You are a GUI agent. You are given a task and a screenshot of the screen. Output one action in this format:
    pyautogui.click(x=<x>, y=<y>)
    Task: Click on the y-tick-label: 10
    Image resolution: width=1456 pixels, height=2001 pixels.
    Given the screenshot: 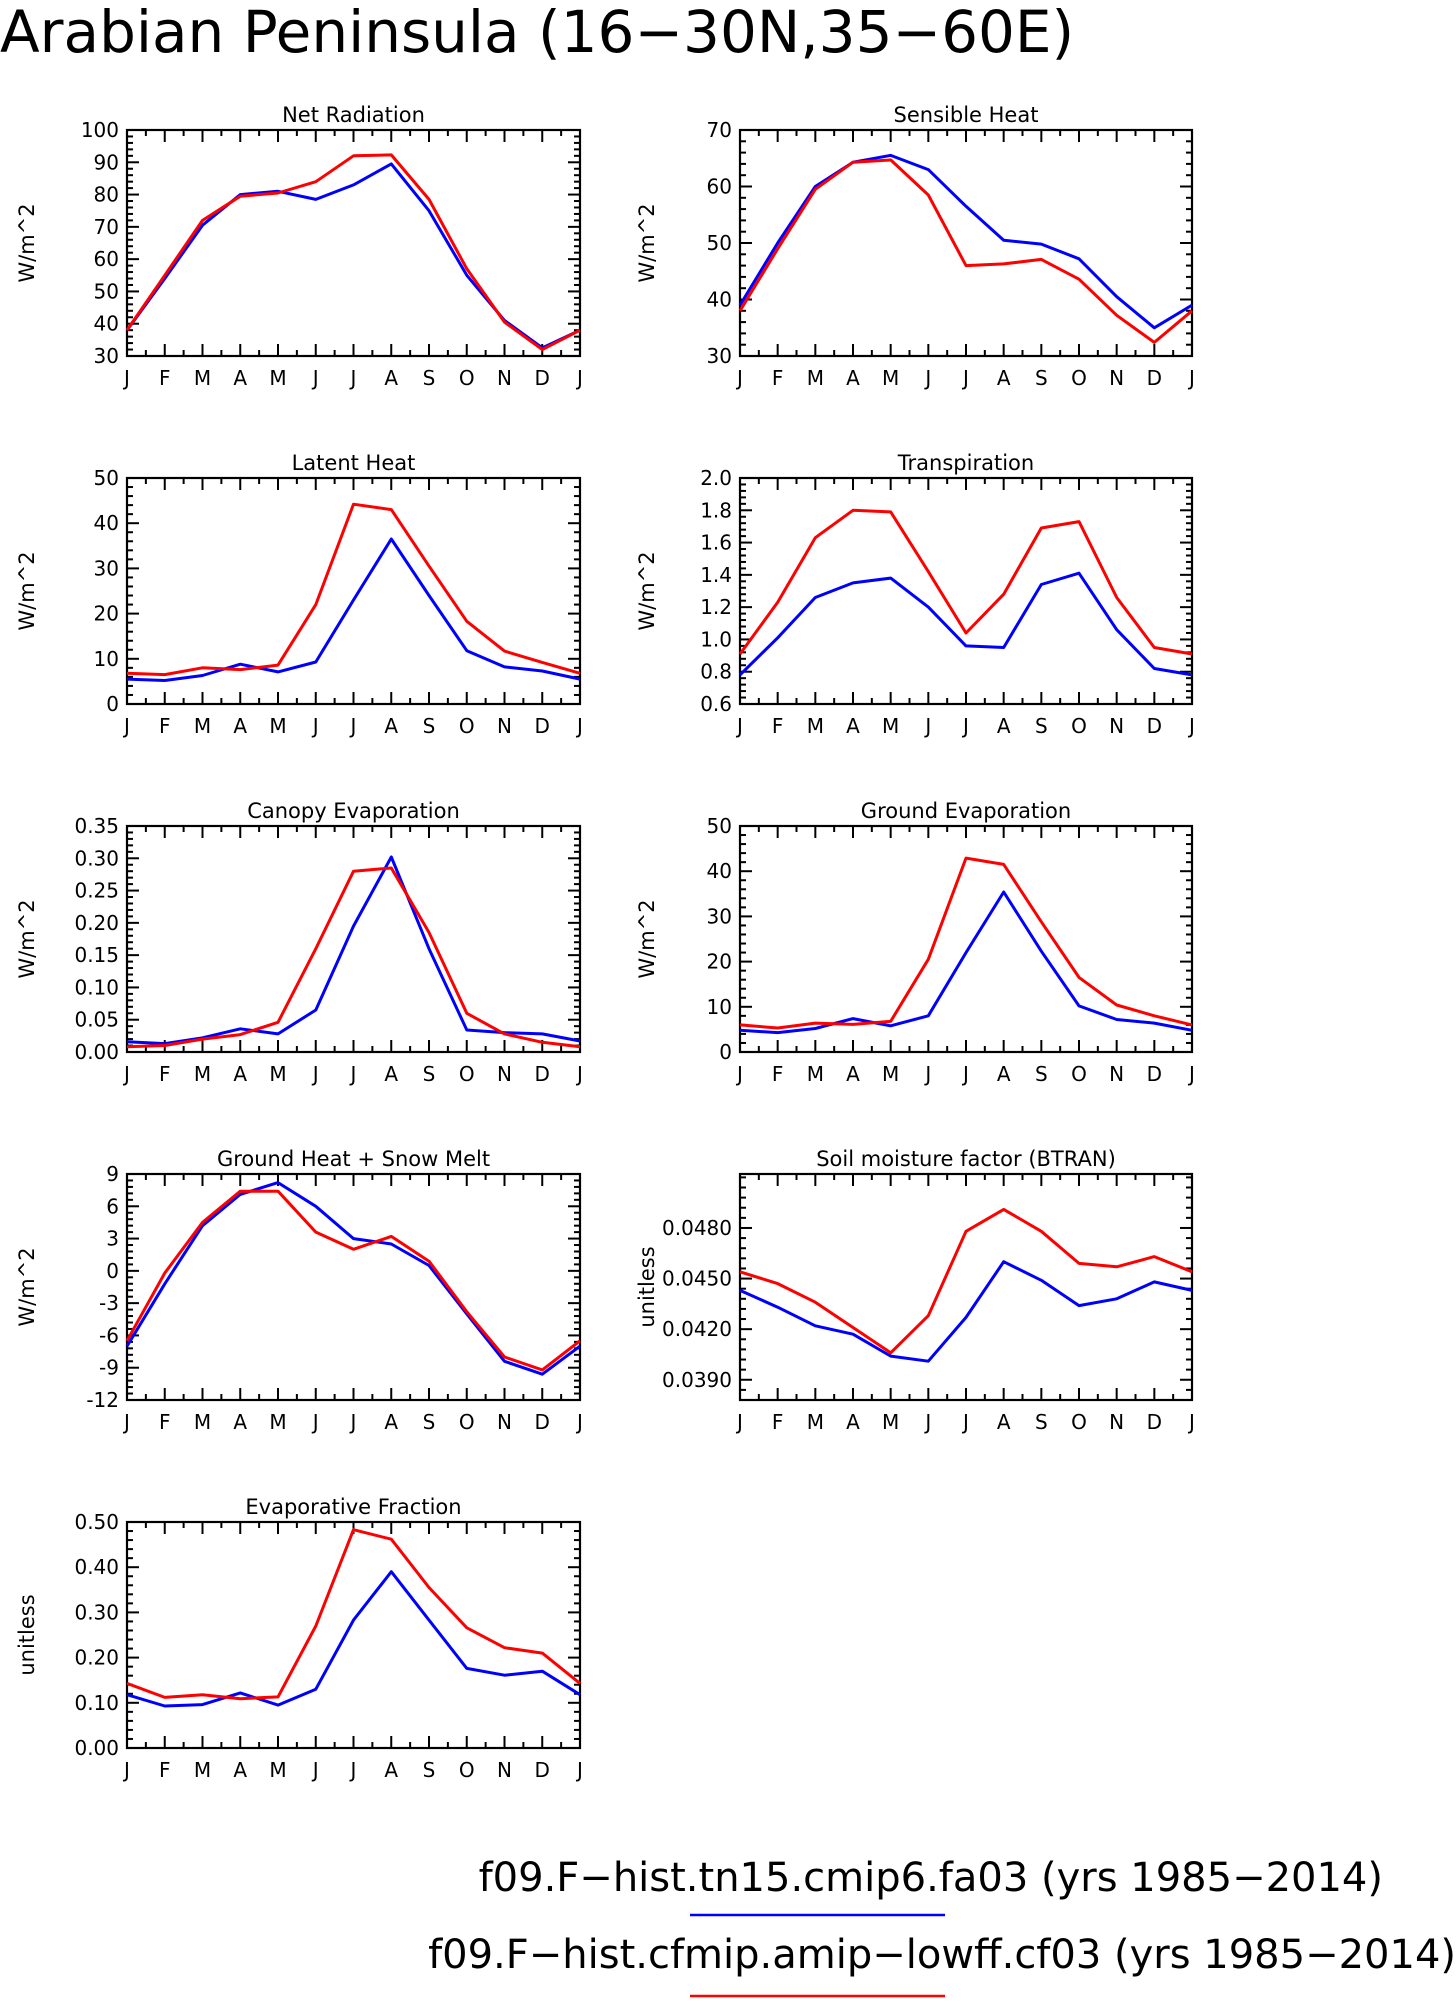 What is the action you would take?
    pyautogui.click(x=106, y=659)
    